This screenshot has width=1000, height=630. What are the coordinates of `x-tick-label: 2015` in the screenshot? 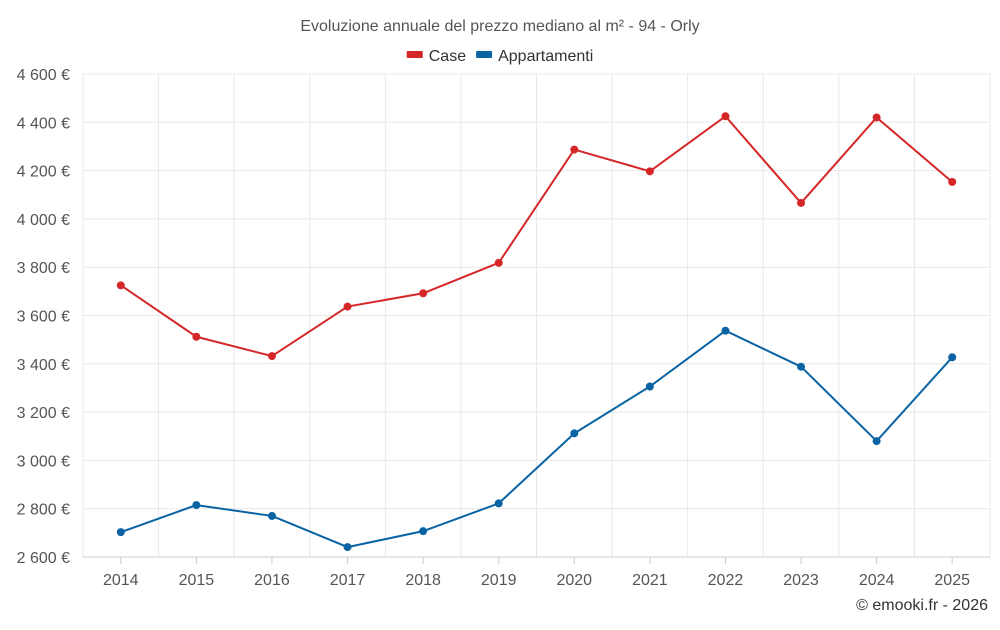 It's located at (197, 580).